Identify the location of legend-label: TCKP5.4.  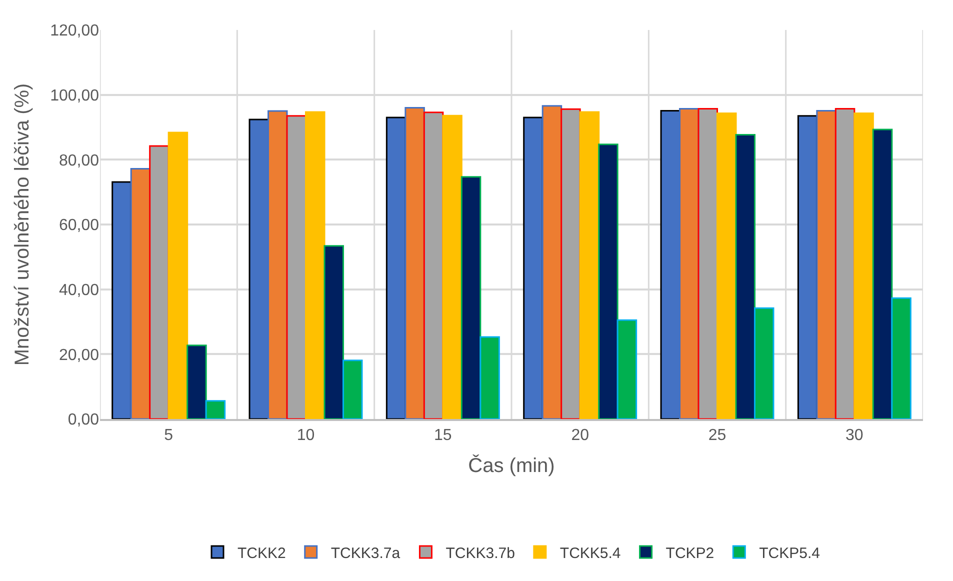
(789, 553).